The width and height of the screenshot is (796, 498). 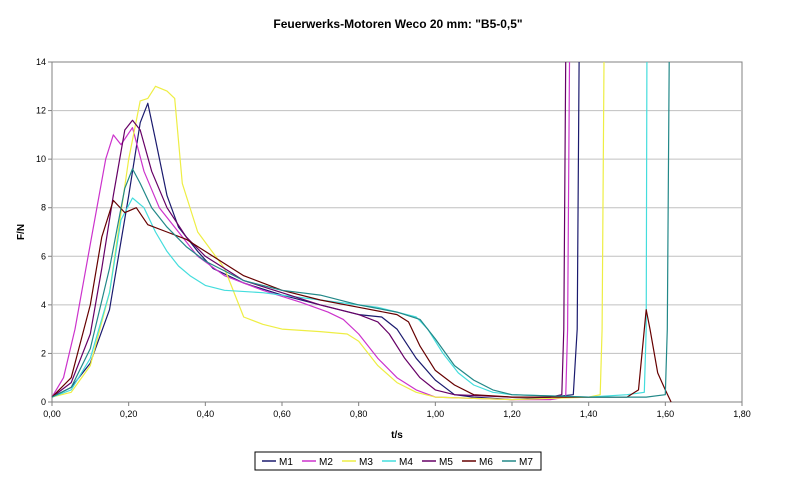 What do you see at coordinates (43, 305) in the screenshot?
I see `y-tick-label-2: 4` at bounding box center [43, 305].